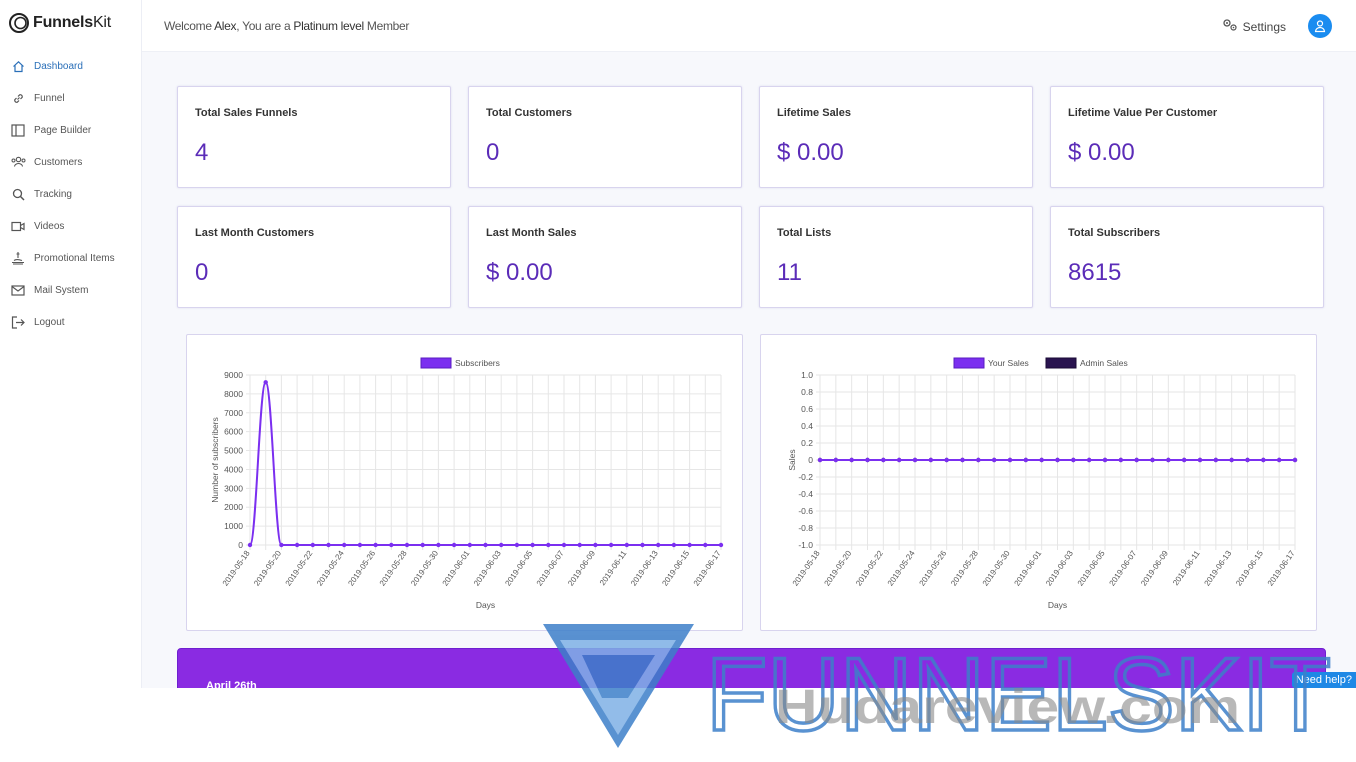 The width and height of the screenshot is (1356, 762). I want to click on y-tick-label: 1000, so click(233, 526).